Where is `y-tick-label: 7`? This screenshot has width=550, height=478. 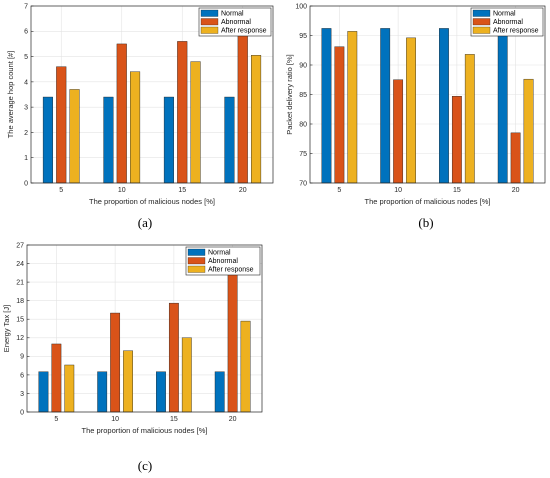 y-tick-label: 7 is located at coordinates (26, 6).